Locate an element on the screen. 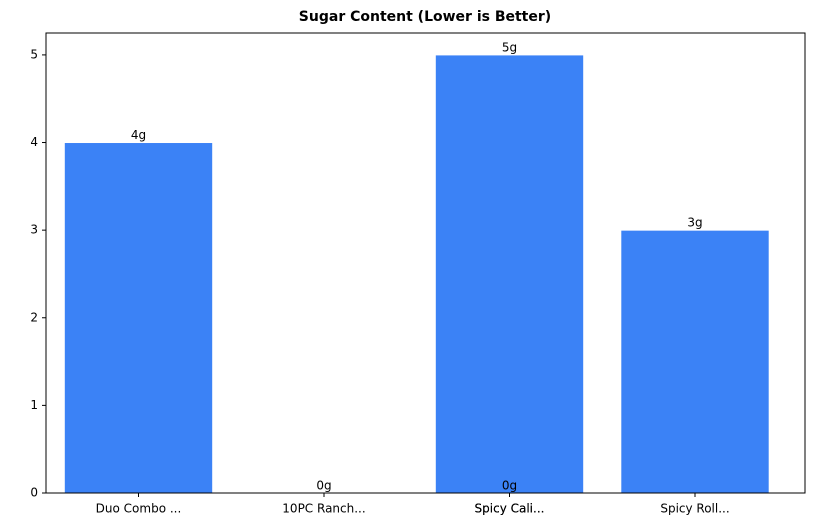 Image resolution: width=813 pixels, height=528 pixels. value-label: 3g is located at coordinates (694, 223).